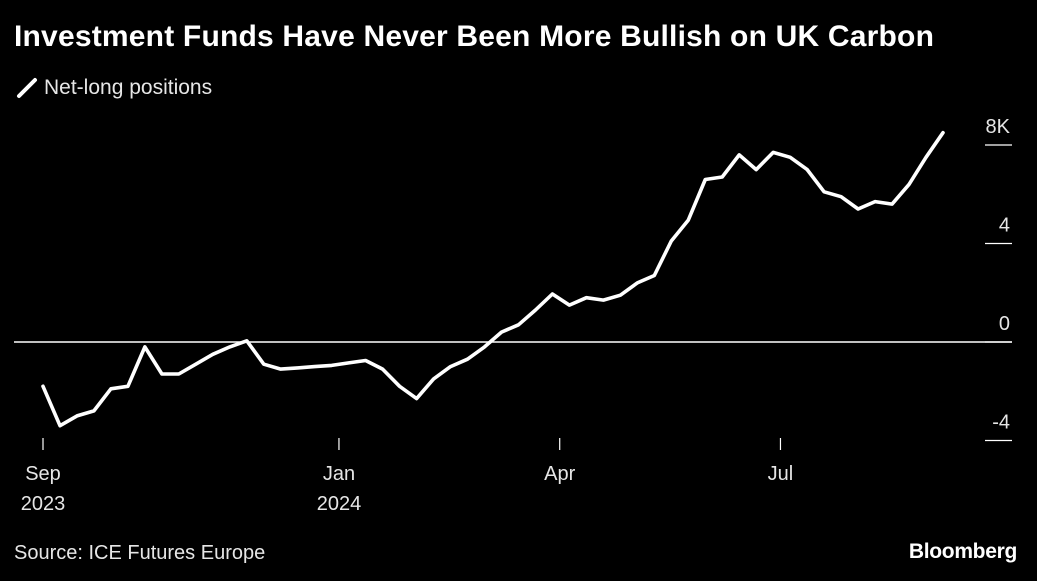  What do you see at coordinates (43, 474) in the screenshot?
I see `x-tick-label: Sep` at bounding box center [43, 474].